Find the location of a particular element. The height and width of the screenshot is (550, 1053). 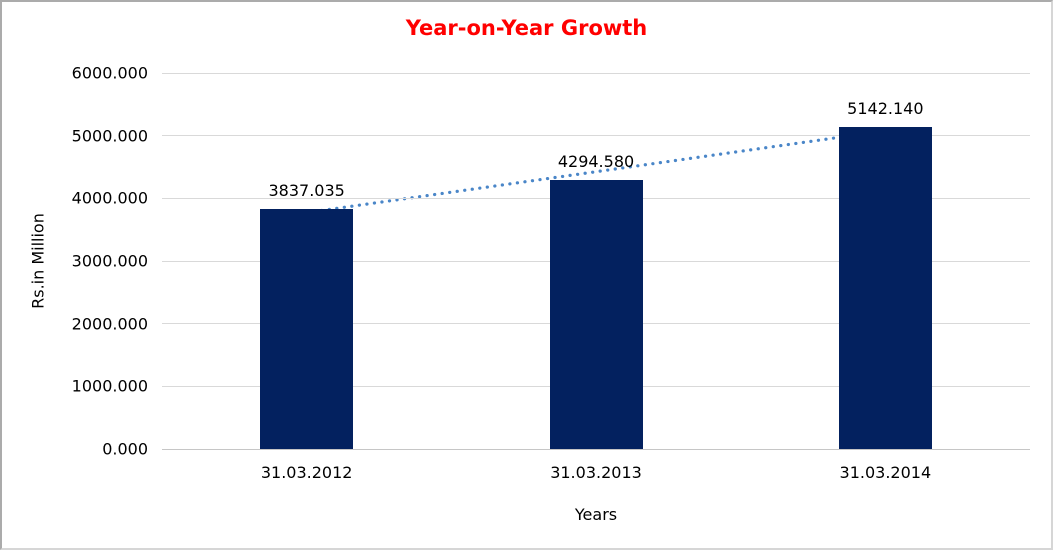

x-tick-label: 31.03.2013 is located at coordinates (596, 472).